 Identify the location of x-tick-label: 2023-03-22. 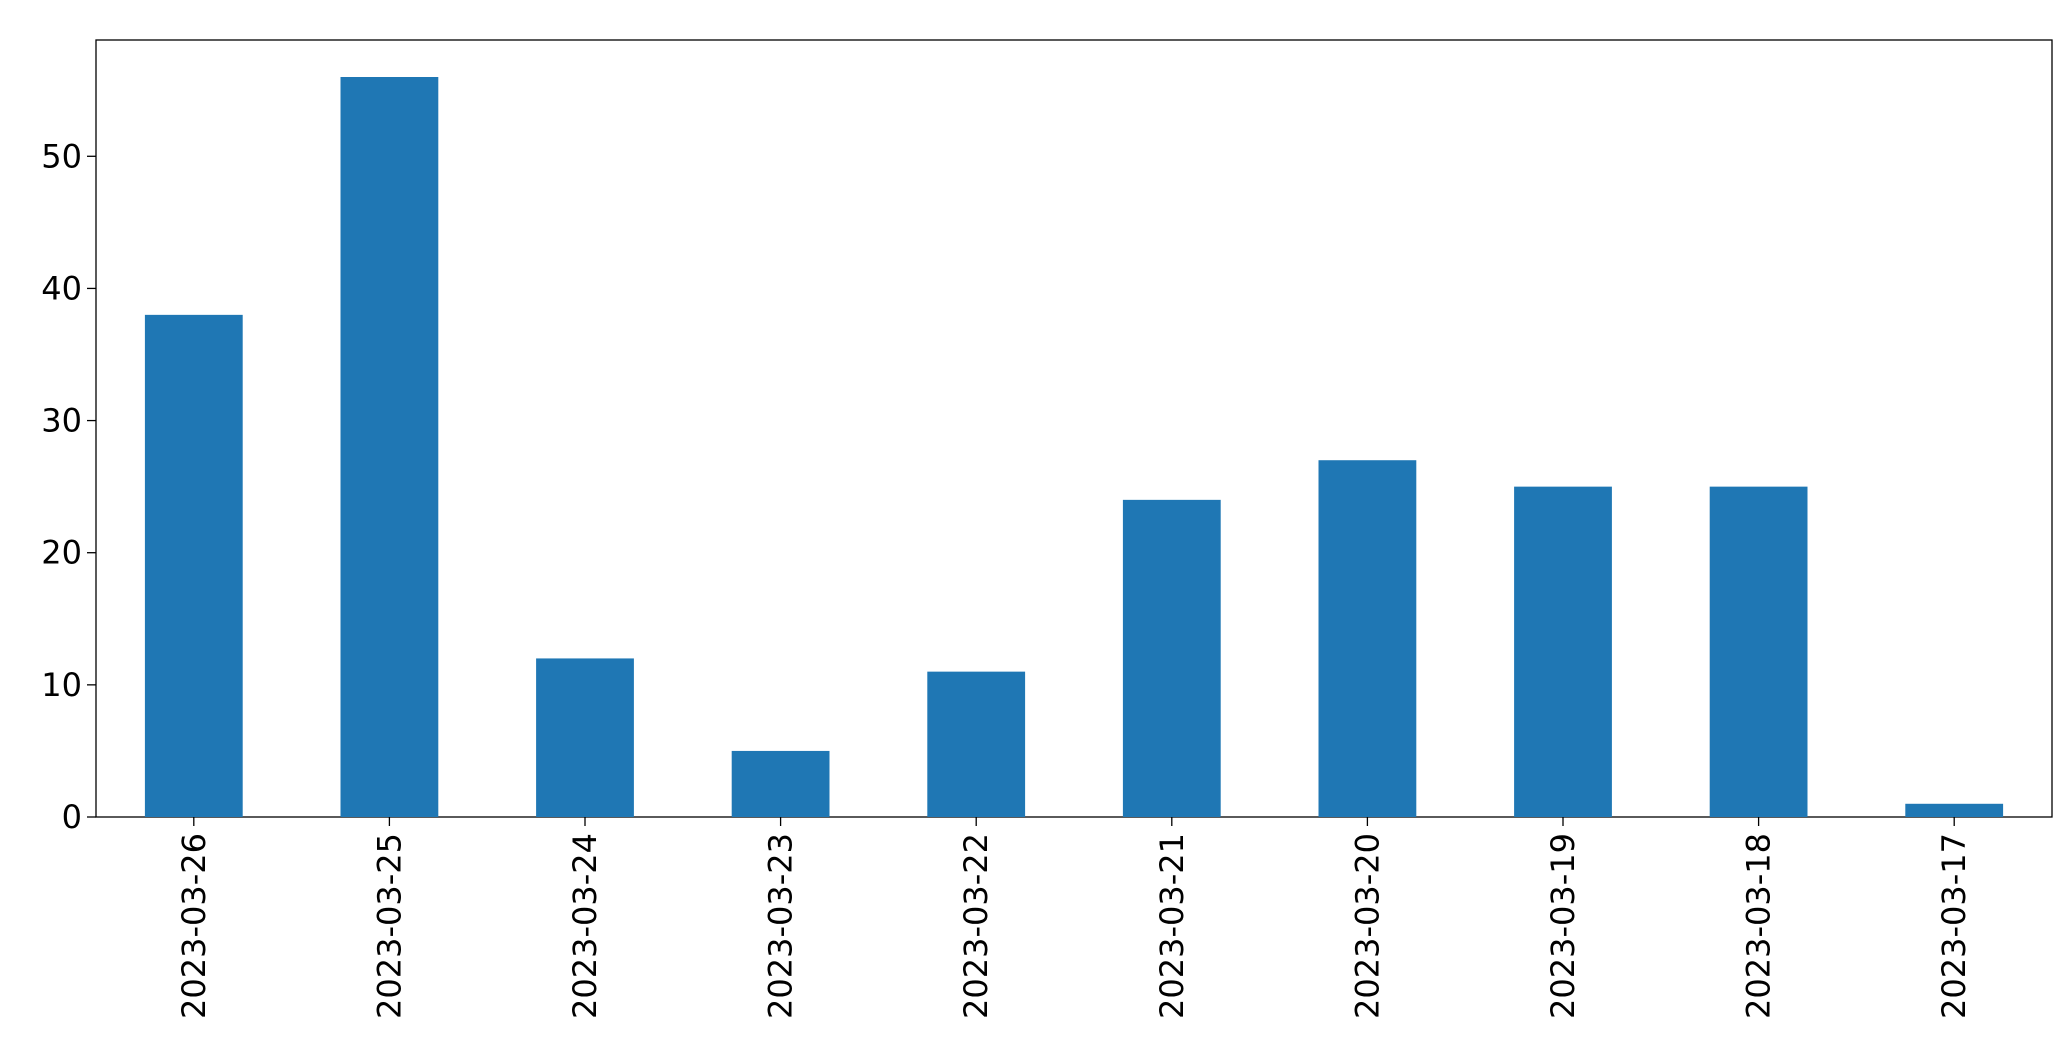
(976, 926).